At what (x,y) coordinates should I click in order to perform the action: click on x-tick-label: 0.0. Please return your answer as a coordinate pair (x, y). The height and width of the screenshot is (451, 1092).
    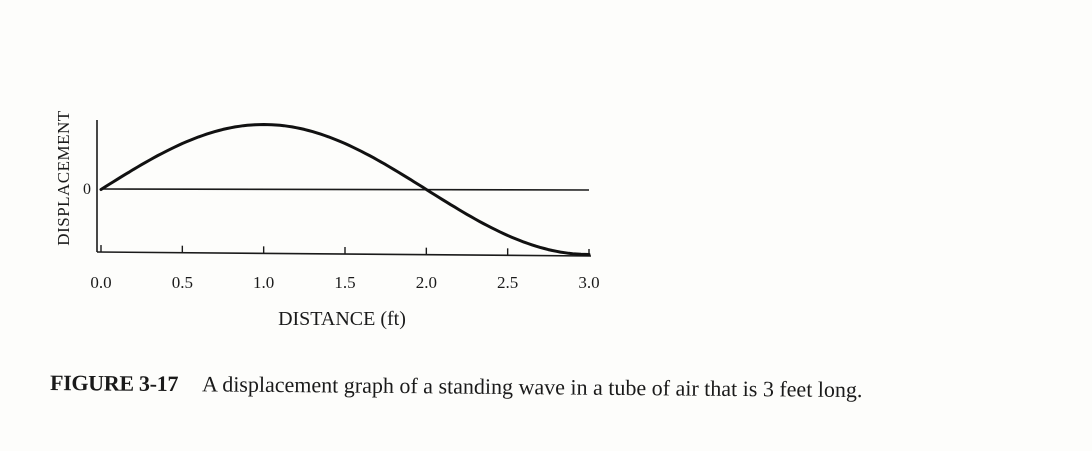
    Looking at the image, I should click on (100, 282).